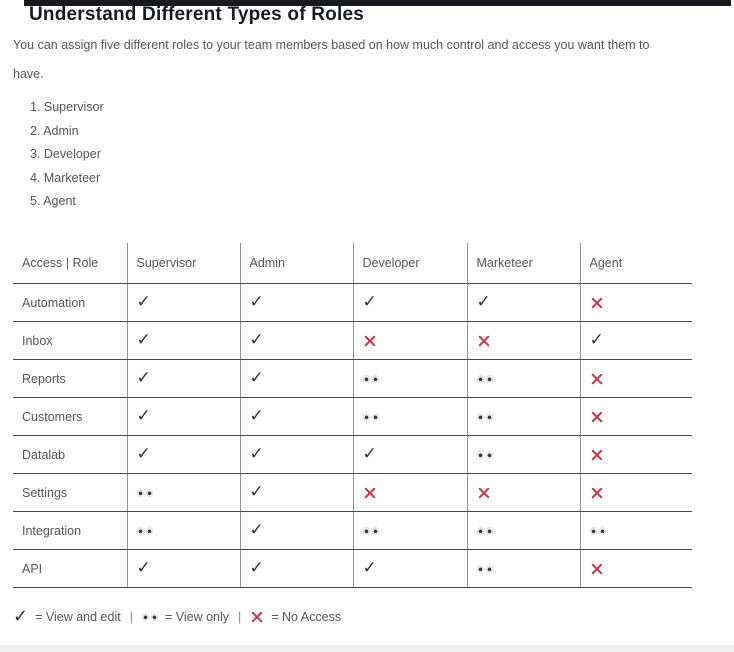  What do you see at coordinates (70, 302) in the screenshot?
I see `row-label-automation: Automation` at bounding box center [70, 302].